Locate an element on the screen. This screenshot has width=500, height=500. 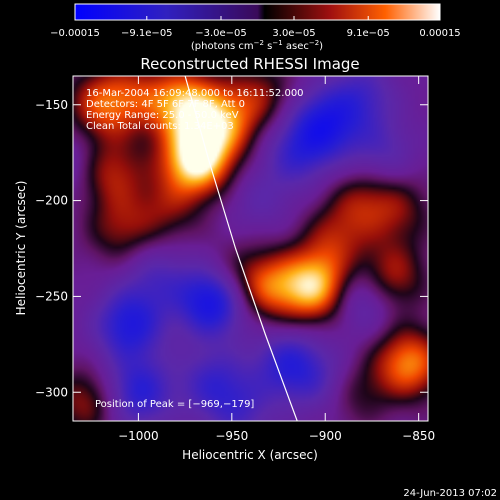
x-tick-label: −950 is located at coordinates (231, 436).